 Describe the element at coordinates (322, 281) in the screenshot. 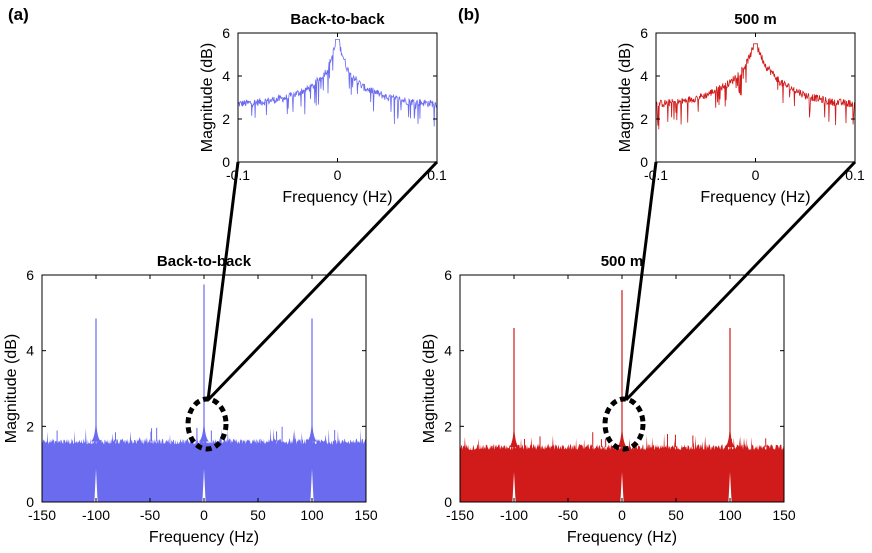

I see `zoom-connector-a-right` at that location.